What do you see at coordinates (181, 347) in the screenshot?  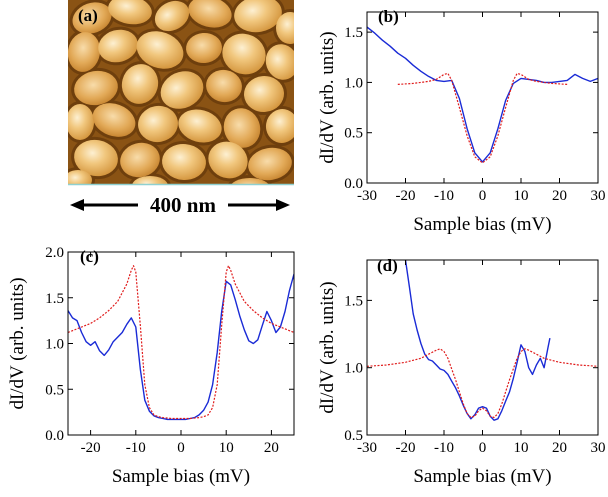 I see `measured-curve-c` at bounding box center [181, 347].